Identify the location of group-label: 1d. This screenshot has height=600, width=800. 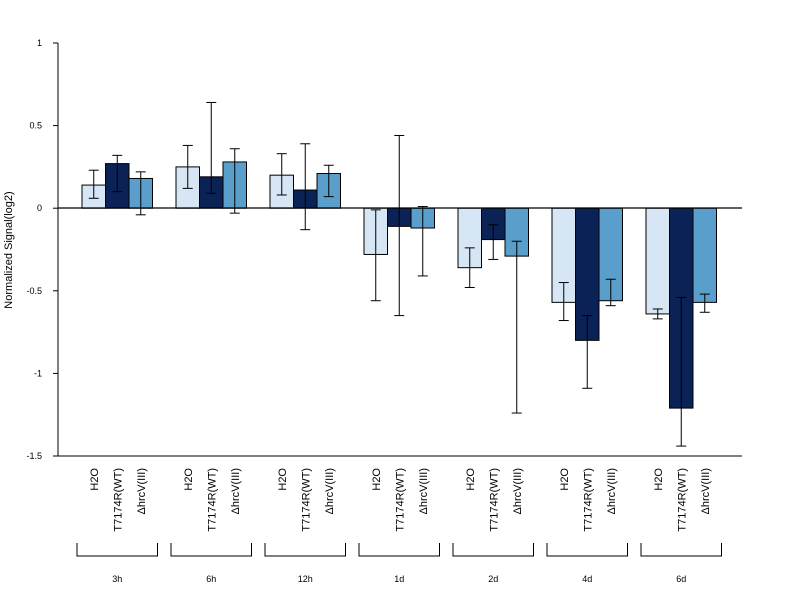
(399, 579).